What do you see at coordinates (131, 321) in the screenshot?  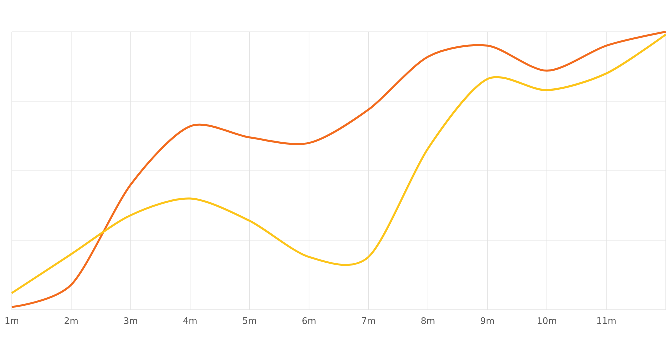 I see `x-tick-label: 3m` at bounding box center [131, 321].